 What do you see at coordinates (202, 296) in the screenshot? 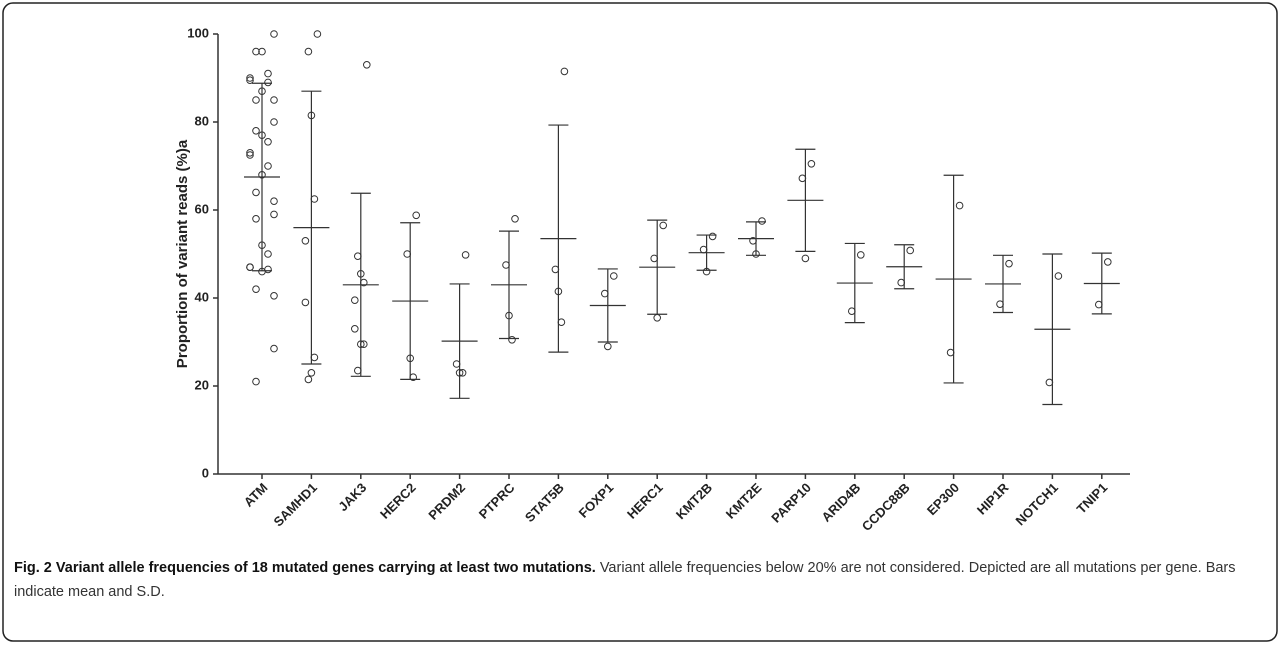
I see `y-tick-label: 40` at bounding box center [202, 296].